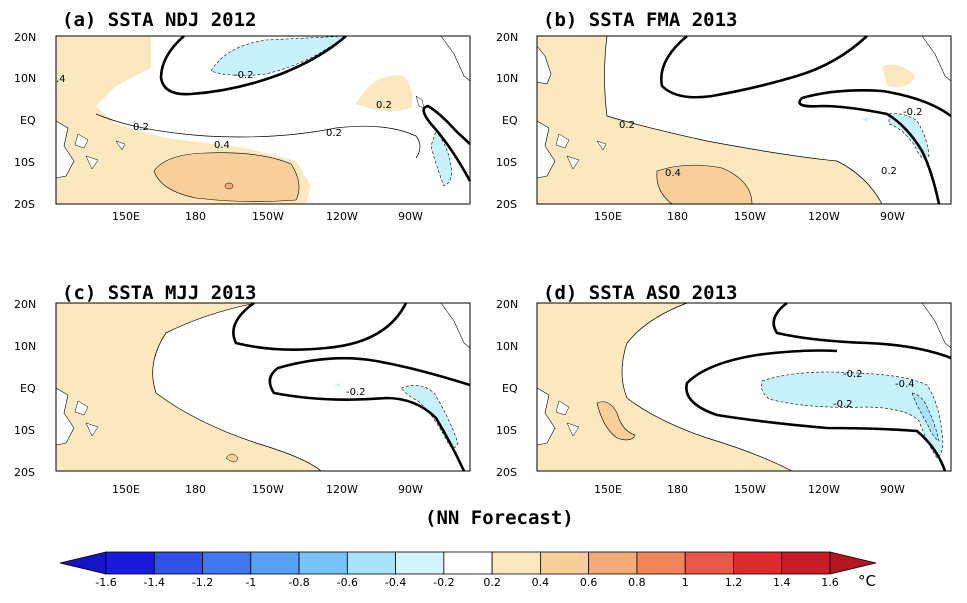  I want to click on colorbar-tick-label: -1.6, so click(105, 582).